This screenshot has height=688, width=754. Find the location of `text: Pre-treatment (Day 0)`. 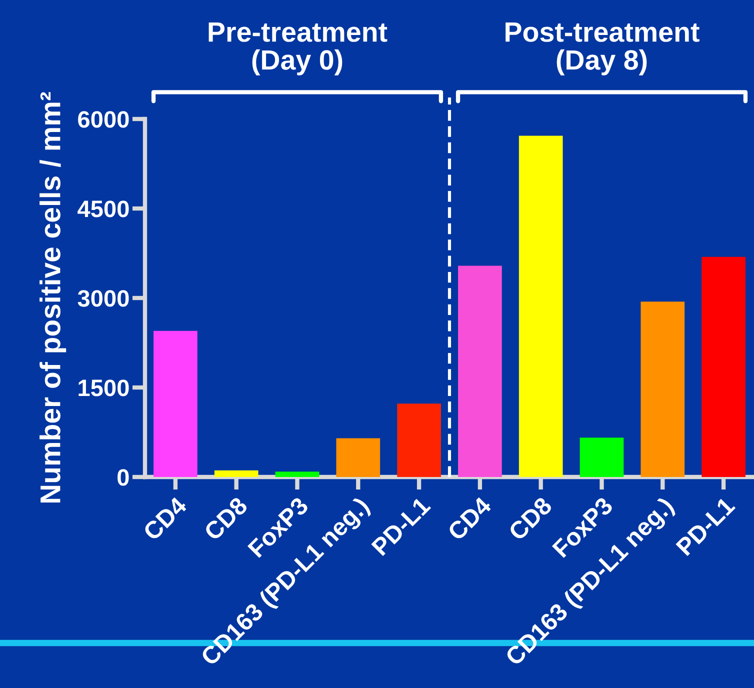

text: Pre-treatment (Day 0) is located at coordinates (298, 49).